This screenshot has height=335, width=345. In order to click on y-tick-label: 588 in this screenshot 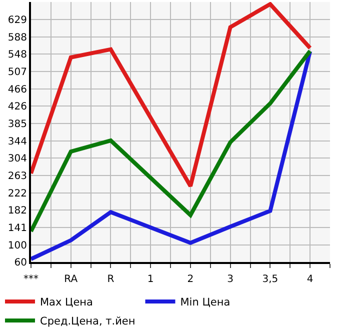, I will do `click(17, 38)`.